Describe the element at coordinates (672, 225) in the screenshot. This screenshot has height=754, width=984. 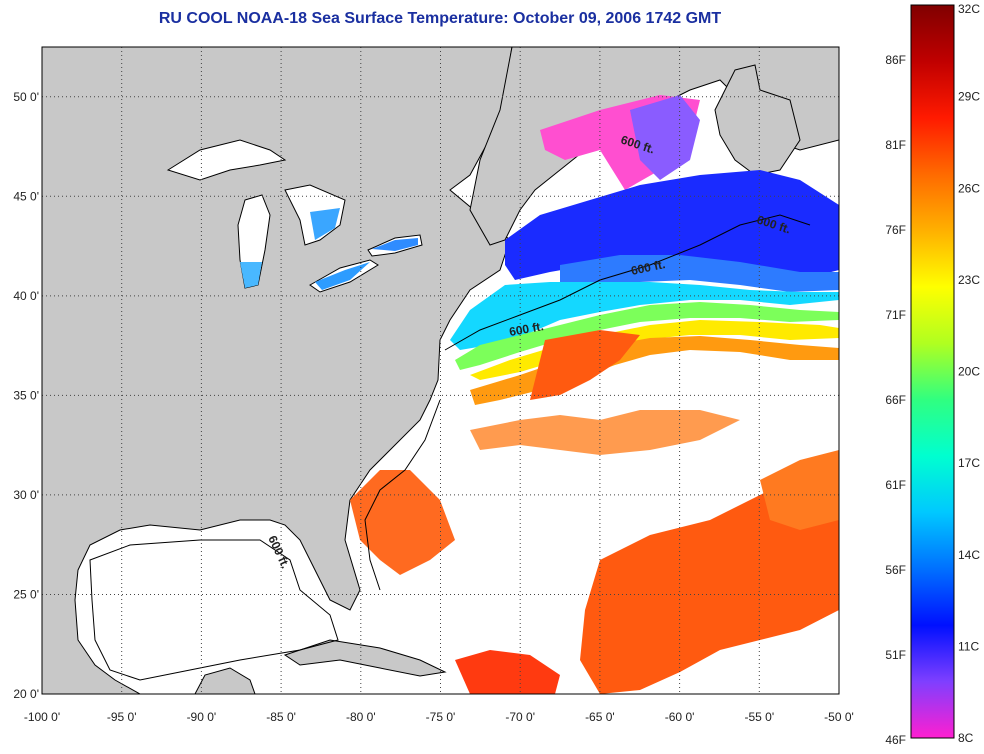
I see `sst-cold-blue` at that location.